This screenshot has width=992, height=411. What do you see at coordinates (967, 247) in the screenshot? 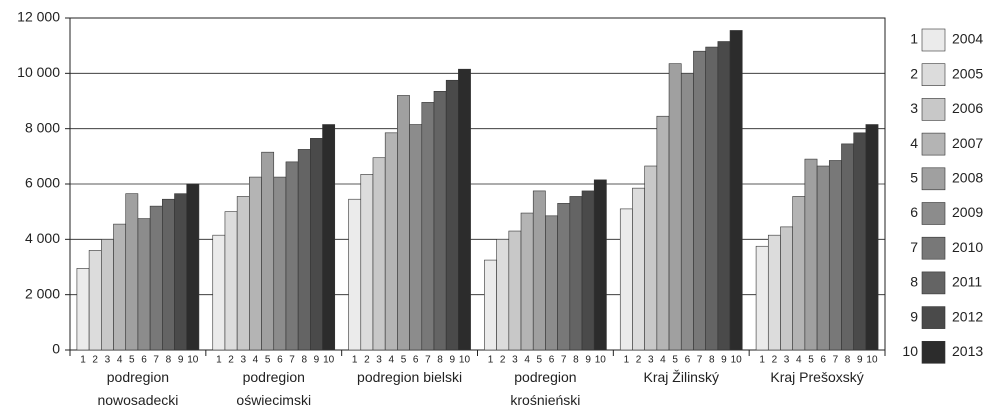
I see `legend-label: 2010` at bounding box center [967, 247].